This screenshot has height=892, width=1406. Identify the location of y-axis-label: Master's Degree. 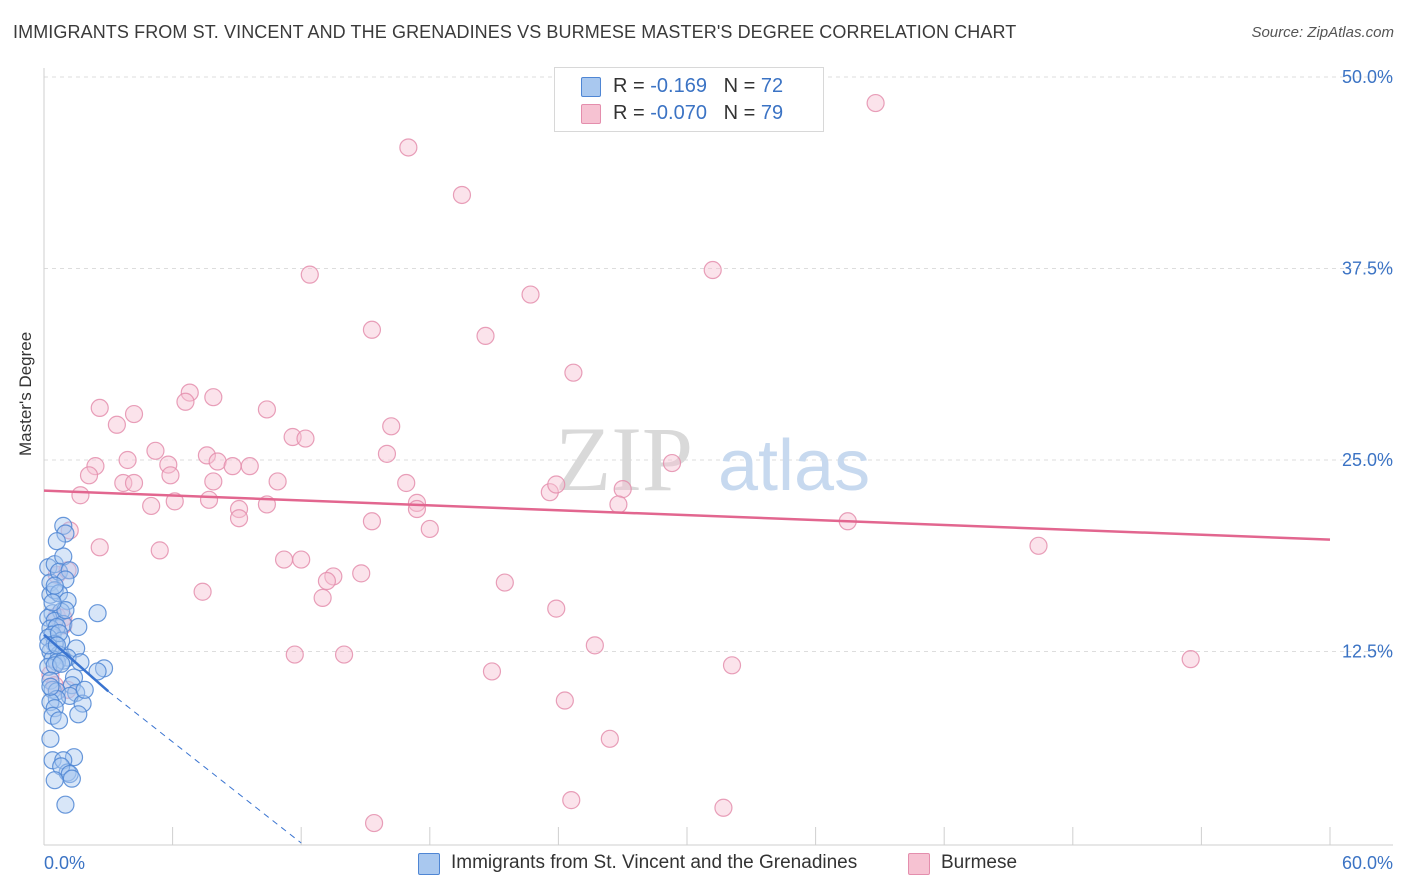
(25, 393).